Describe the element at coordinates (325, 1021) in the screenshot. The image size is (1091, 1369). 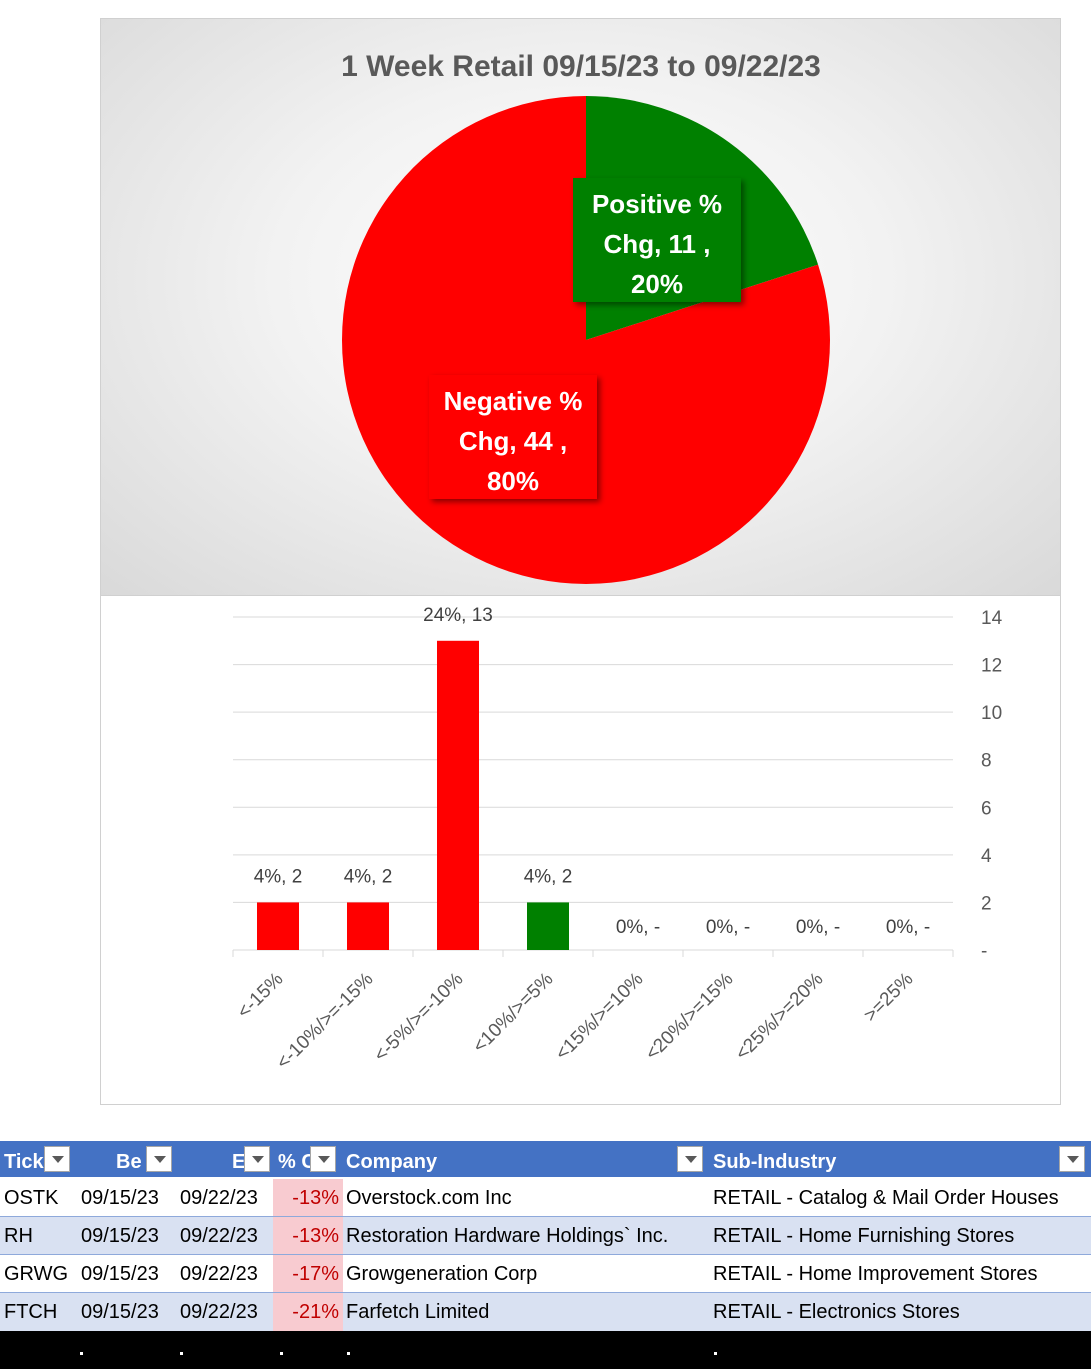
I see `x-category-label: <-10%/>=-15%` at that location.